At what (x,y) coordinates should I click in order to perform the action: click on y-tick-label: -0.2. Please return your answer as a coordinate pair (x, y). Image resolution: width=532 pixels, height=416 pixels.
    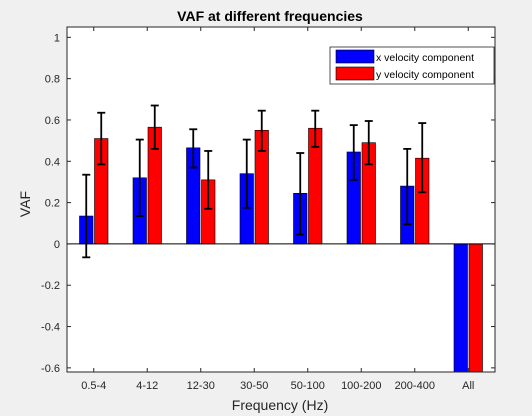
    Looking at the image, I should click on (50, 286).